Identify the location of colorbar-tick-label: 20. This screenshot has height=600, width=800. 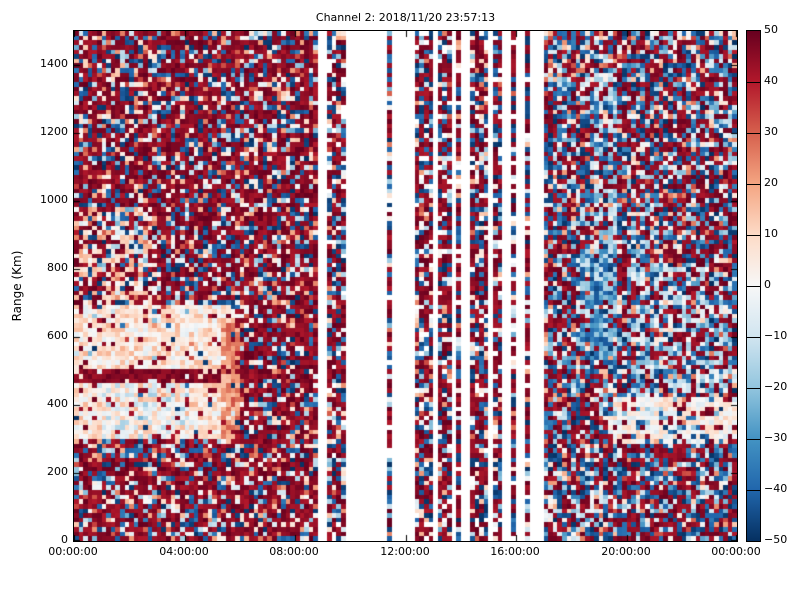
(771, 182).